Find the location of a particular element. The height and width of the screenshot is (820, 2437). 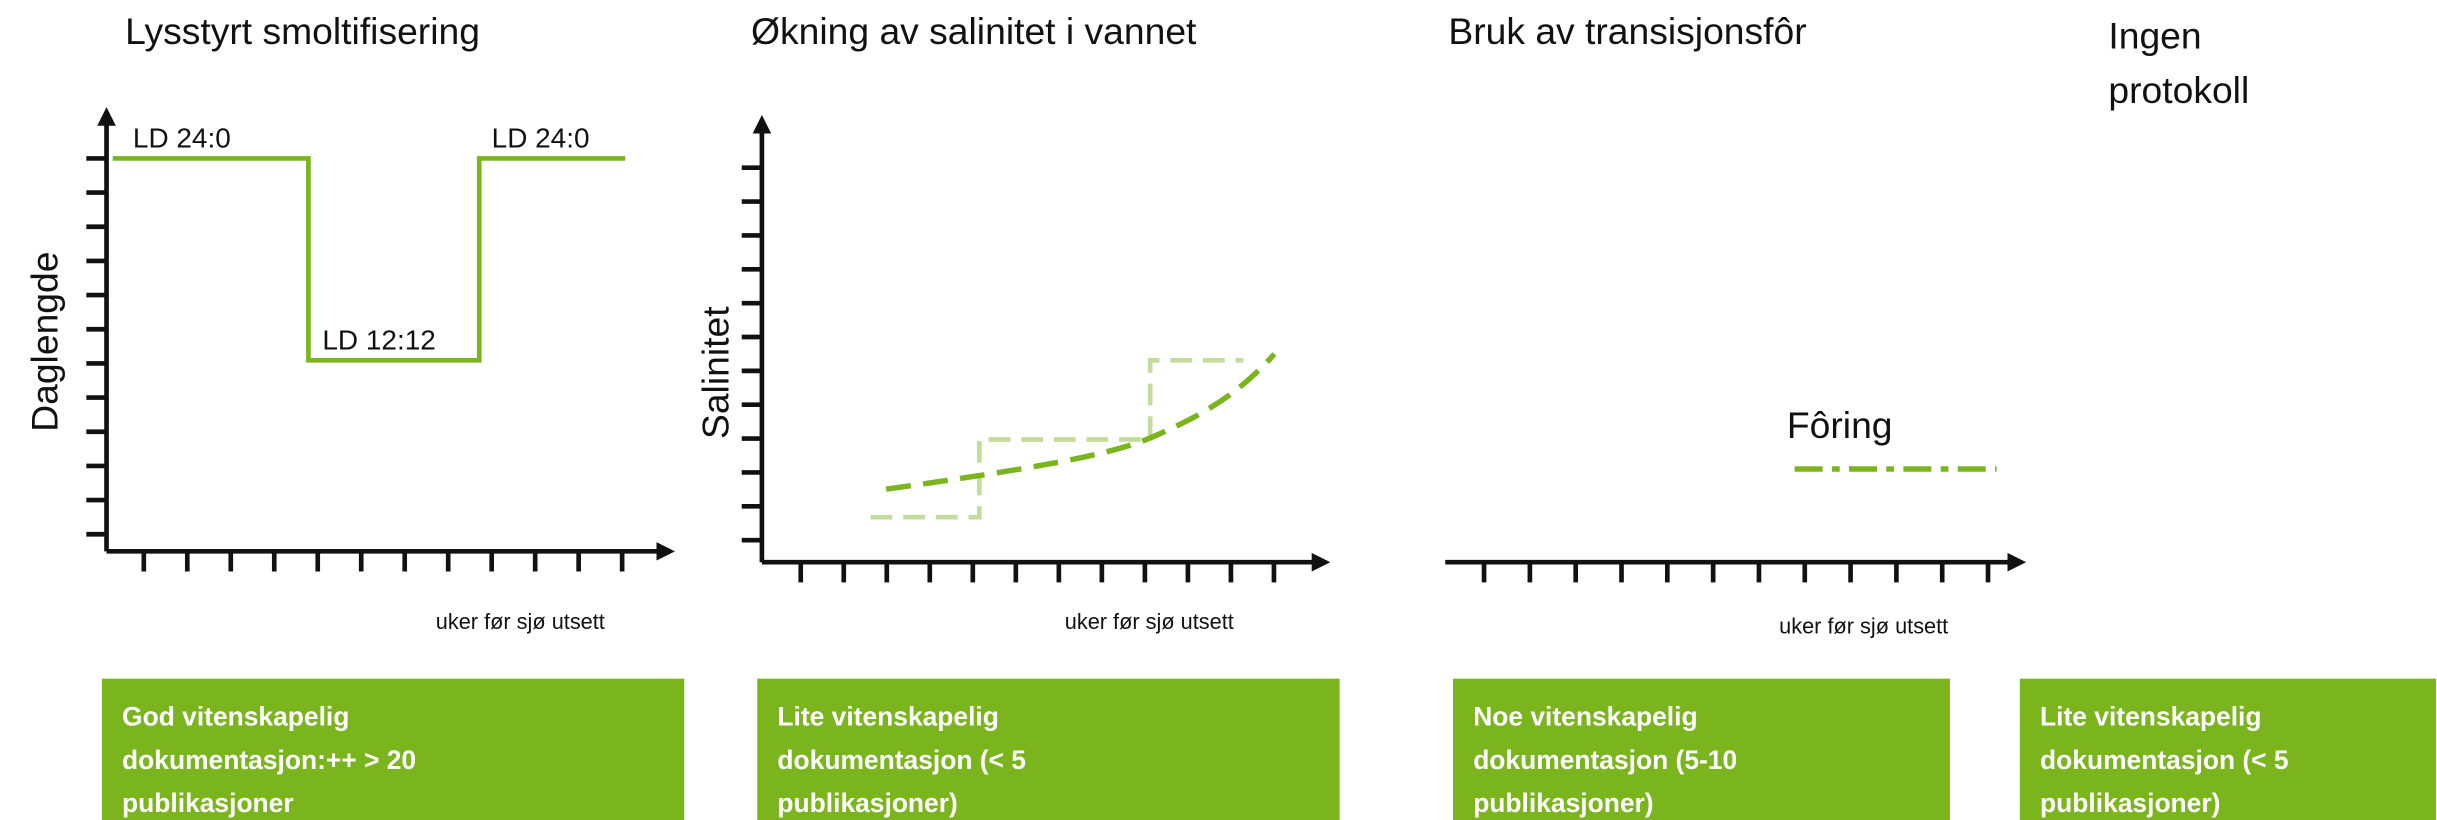

y-axis-label: Salinitet is located at coordinates (715, 372).